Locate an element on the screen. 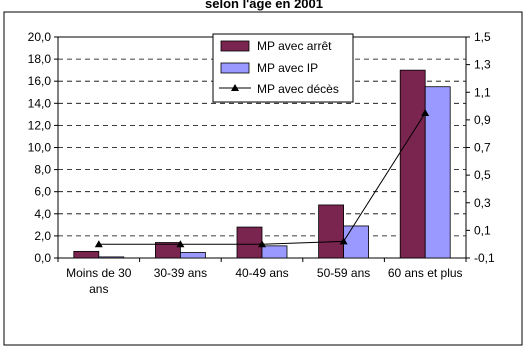 This screenshot has height=352, width=528. left-tick-label: 16,0 is located at coordinates (40, 81).